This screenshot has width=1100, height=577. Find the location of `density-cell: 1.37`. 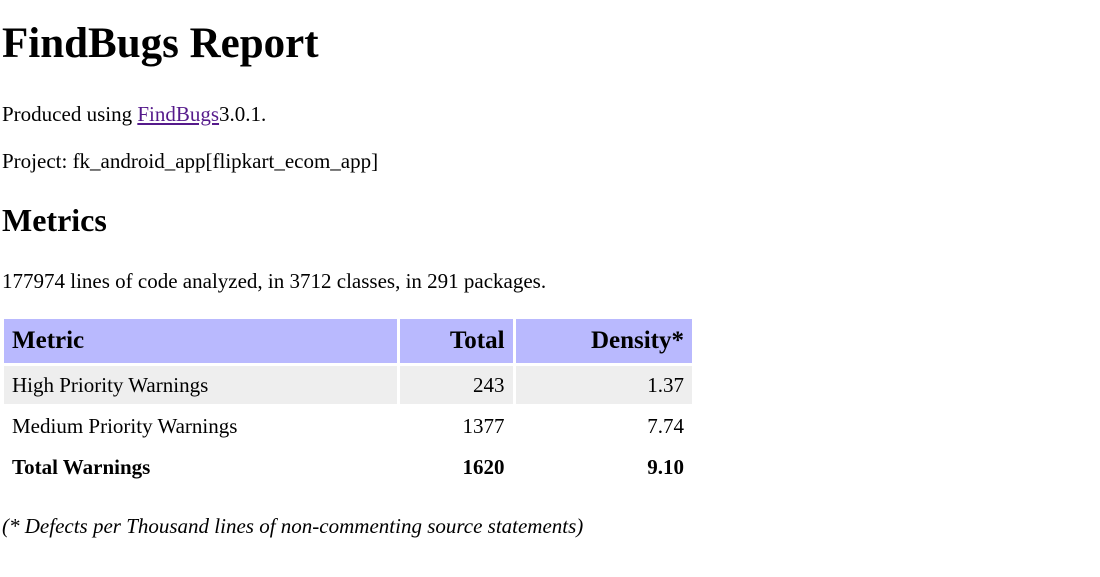

density-cell: 1.37 is located at coordinates (603, 385).